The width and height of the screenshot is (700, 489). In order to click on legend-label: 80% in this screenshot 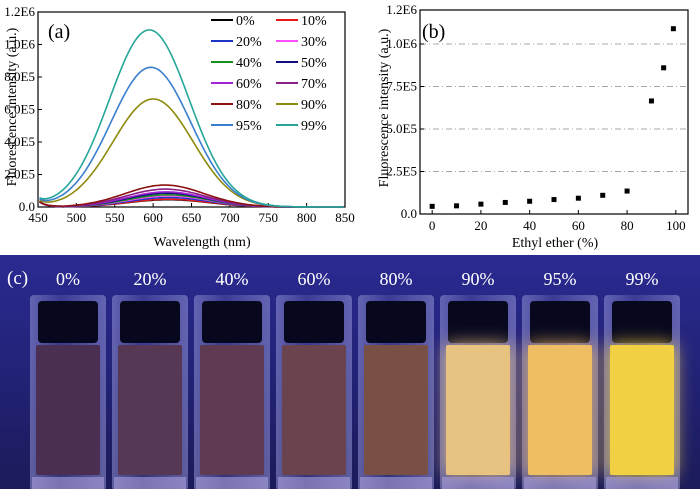, I will do `click(249, 105)`.